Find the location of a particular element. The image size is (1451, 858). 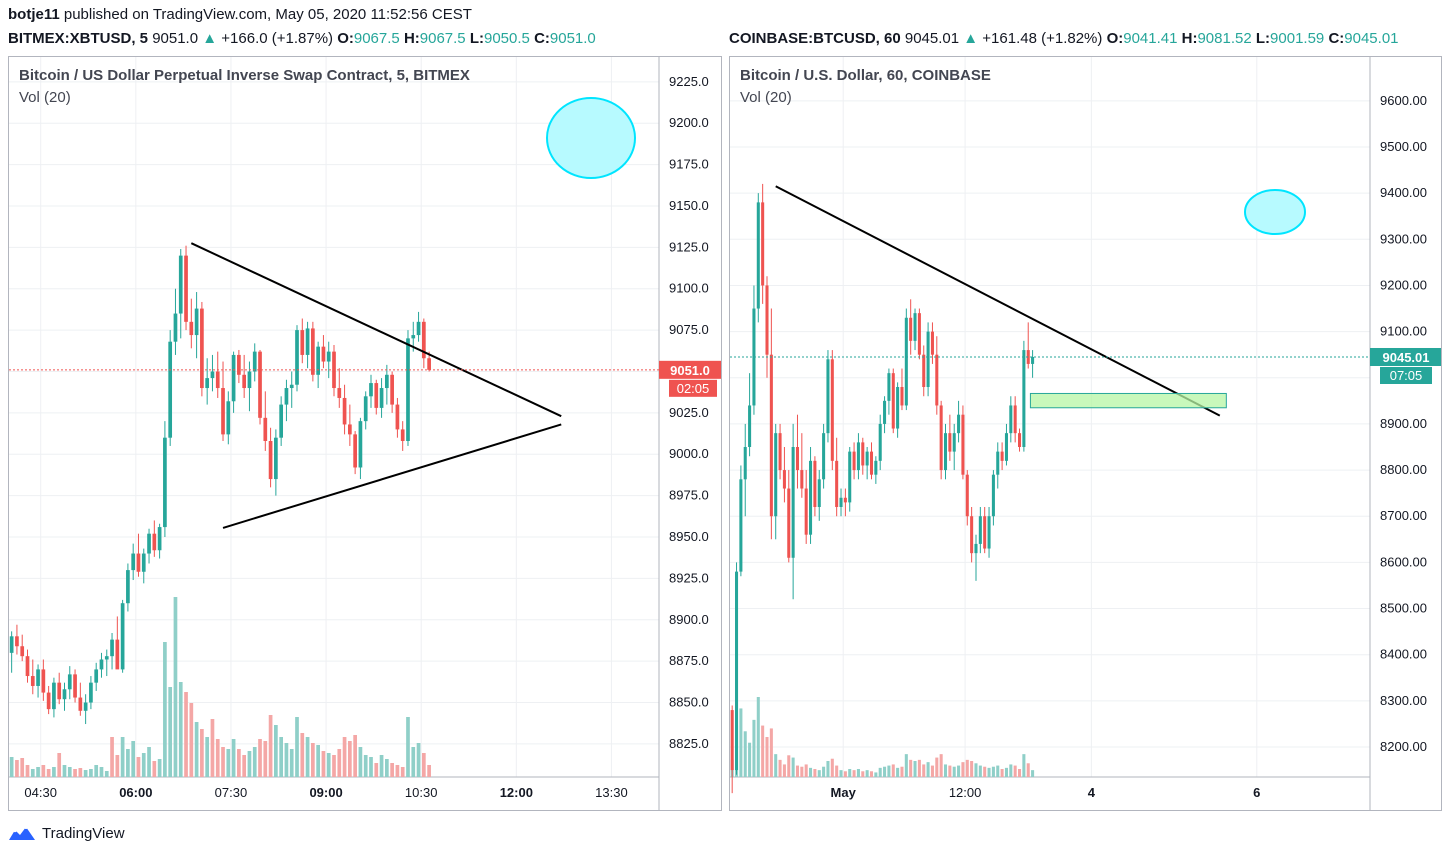

chart2-last: 9045.01 is located at coordinates (932, 38).